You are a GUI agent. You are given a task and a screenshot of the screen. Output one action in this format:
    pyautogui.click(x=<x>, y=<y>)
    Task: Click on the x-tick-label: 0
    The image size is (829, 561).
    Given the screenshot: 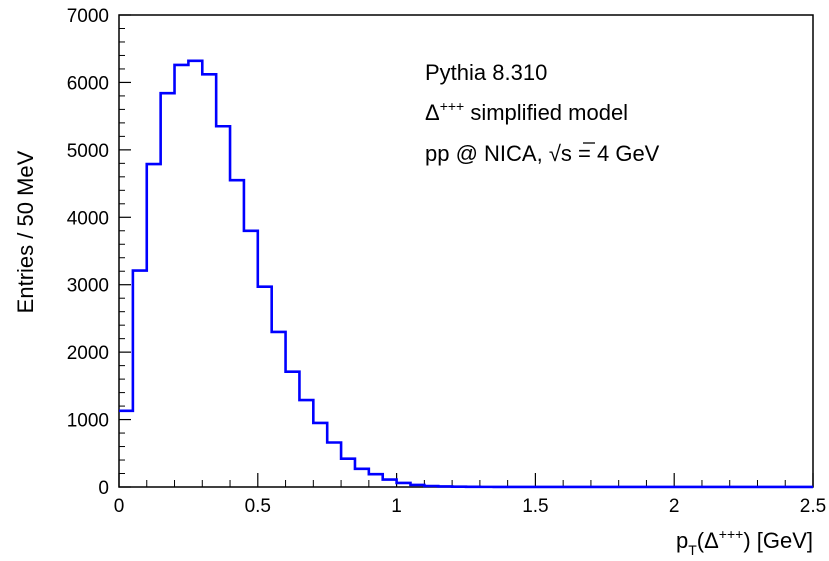 What is the action you would take?
    pyautogui.click(x=119, y=506)
    